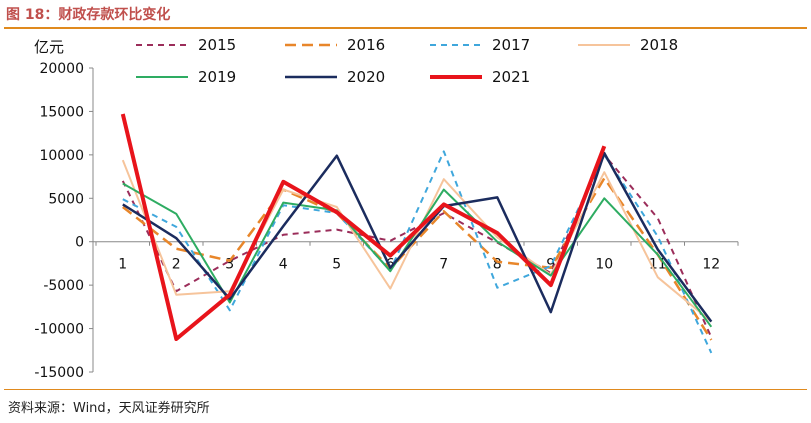  What do you see at coordinates (217, 77) in the screenshot?
I see `legend-label: 2019` at bounding box center [217, 77].